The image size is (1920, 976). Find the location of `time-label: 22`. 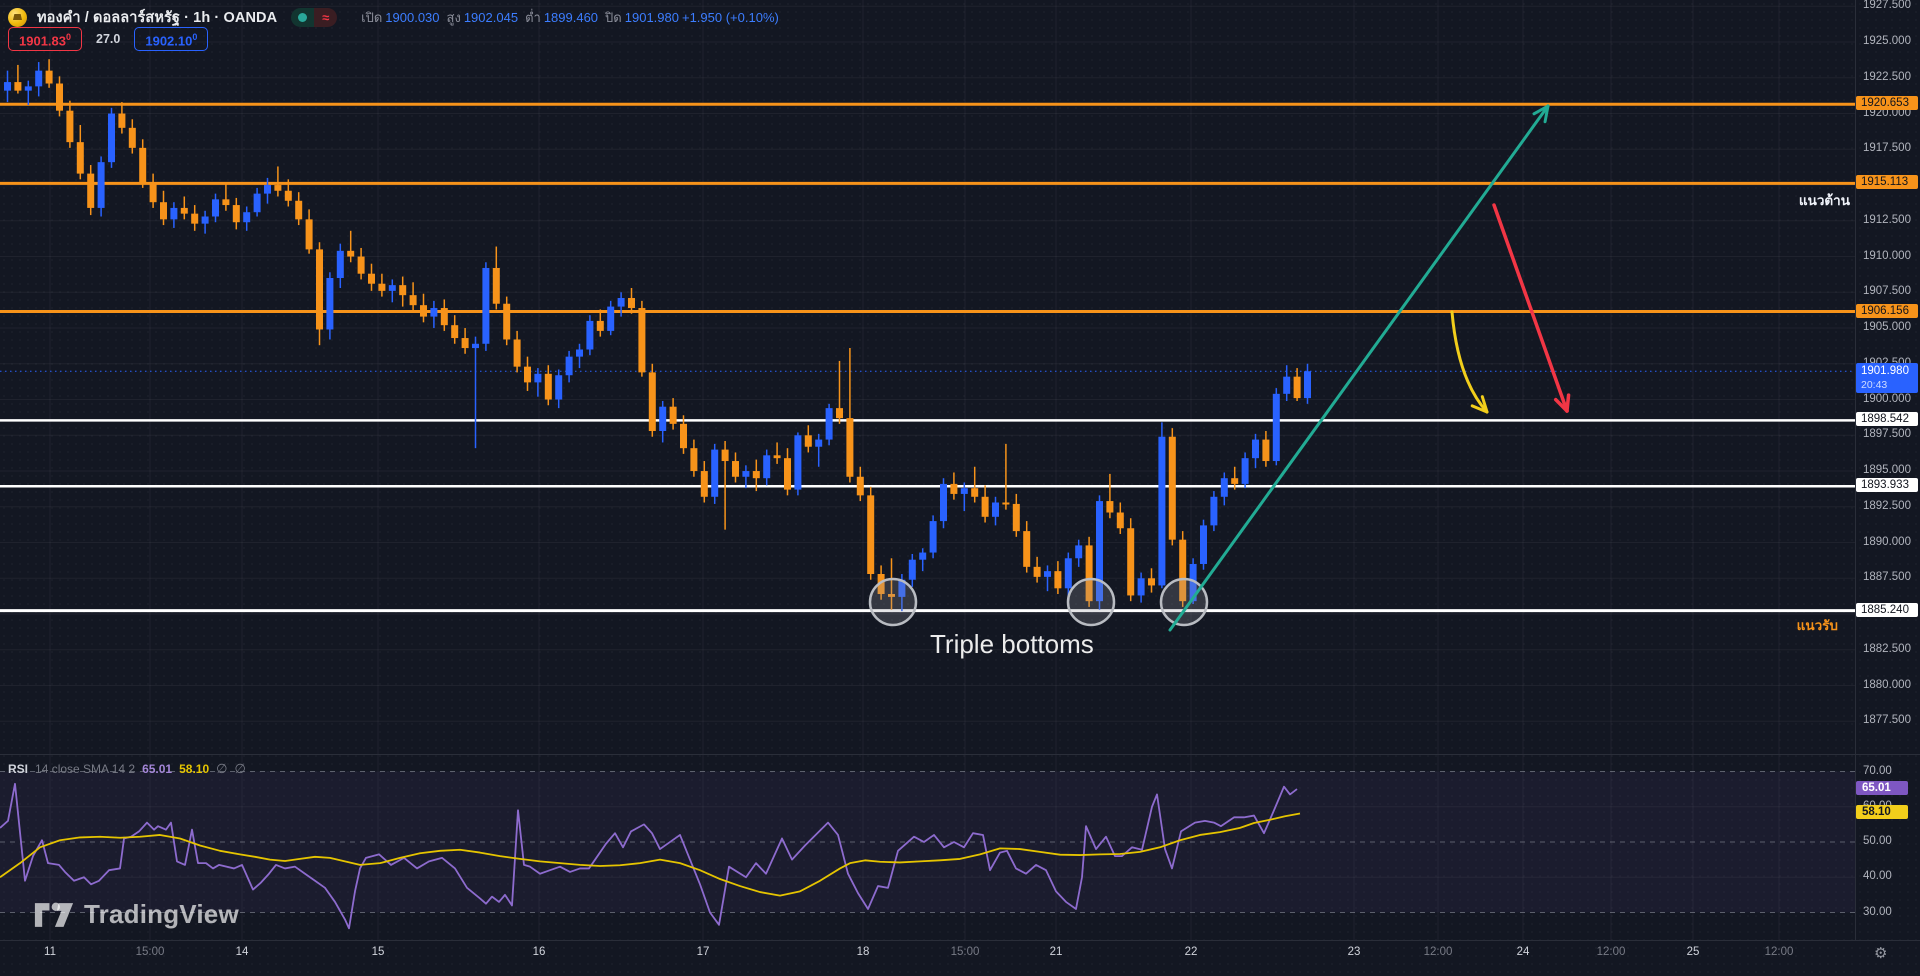

time-label: 22 is located at coordinates (1191, 952).